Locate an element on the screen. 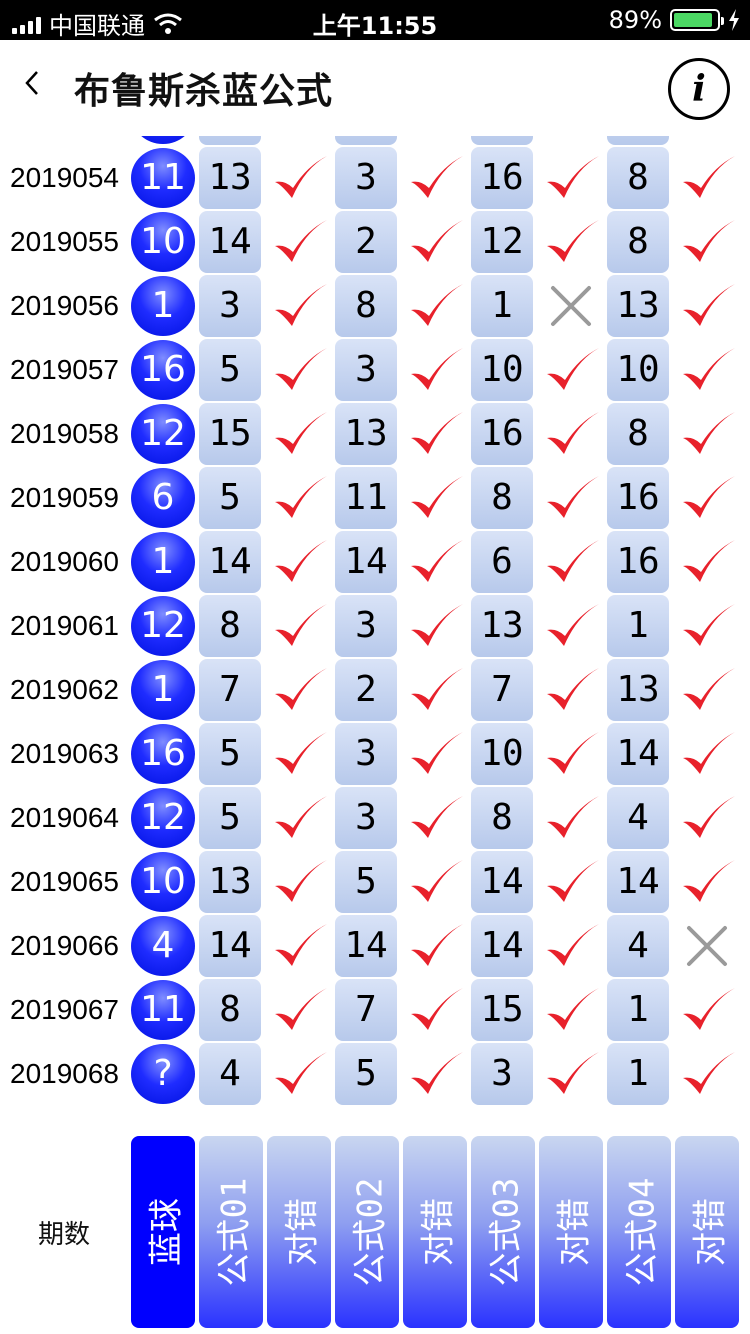 The width and height of the screenshot is (750, 1334). result-04-header: 对错 is located at coordinates (707, 1232).